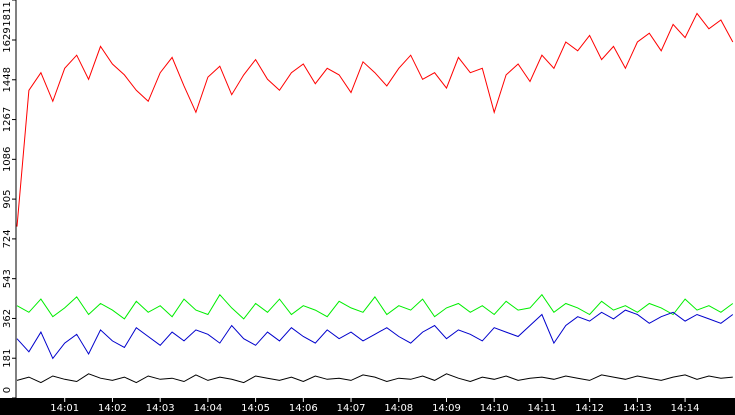 Image resolution: width=735 pixels, height=415 pixels. What do you see at coordinates (207, 408) in the screenshot?
I see `x-tick-label: 14:04` at bounding box center [207, 408].